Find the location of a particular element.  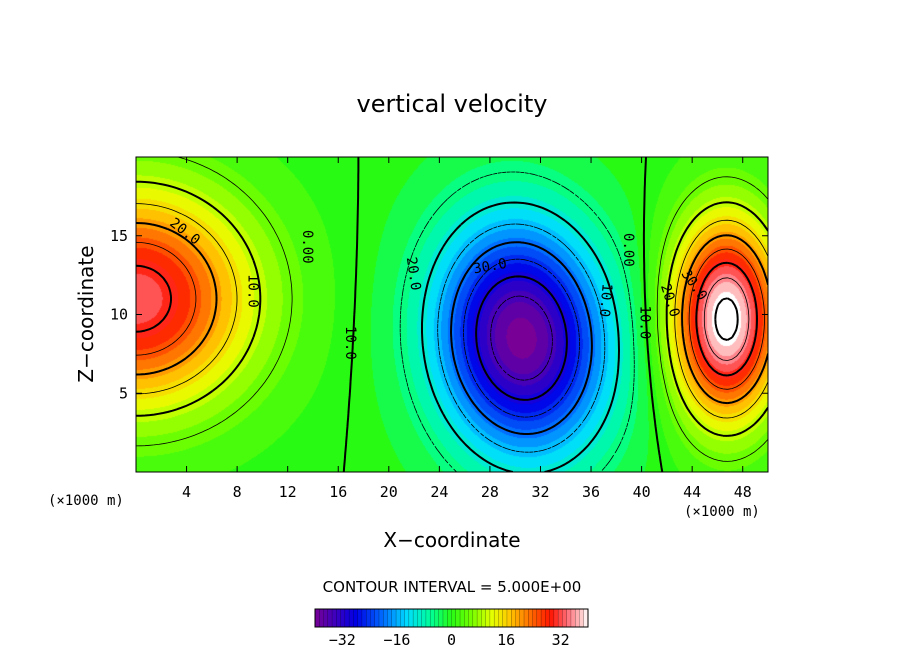

svg-text: 30.0 is located at coordinates (490, 267).